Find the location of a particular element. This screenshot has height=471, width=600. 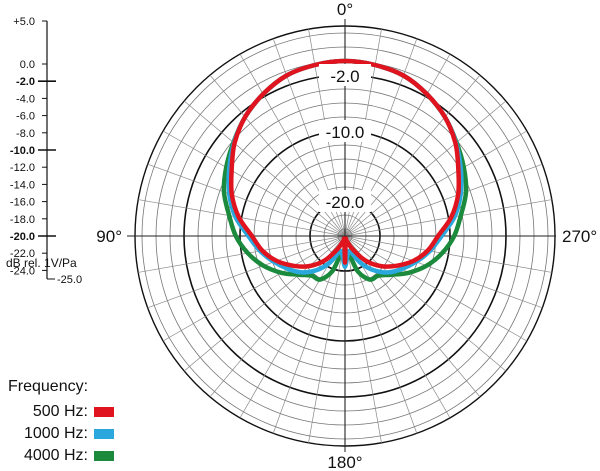

scale-tick-label: +5.0 is located at coordinates (24, 22).